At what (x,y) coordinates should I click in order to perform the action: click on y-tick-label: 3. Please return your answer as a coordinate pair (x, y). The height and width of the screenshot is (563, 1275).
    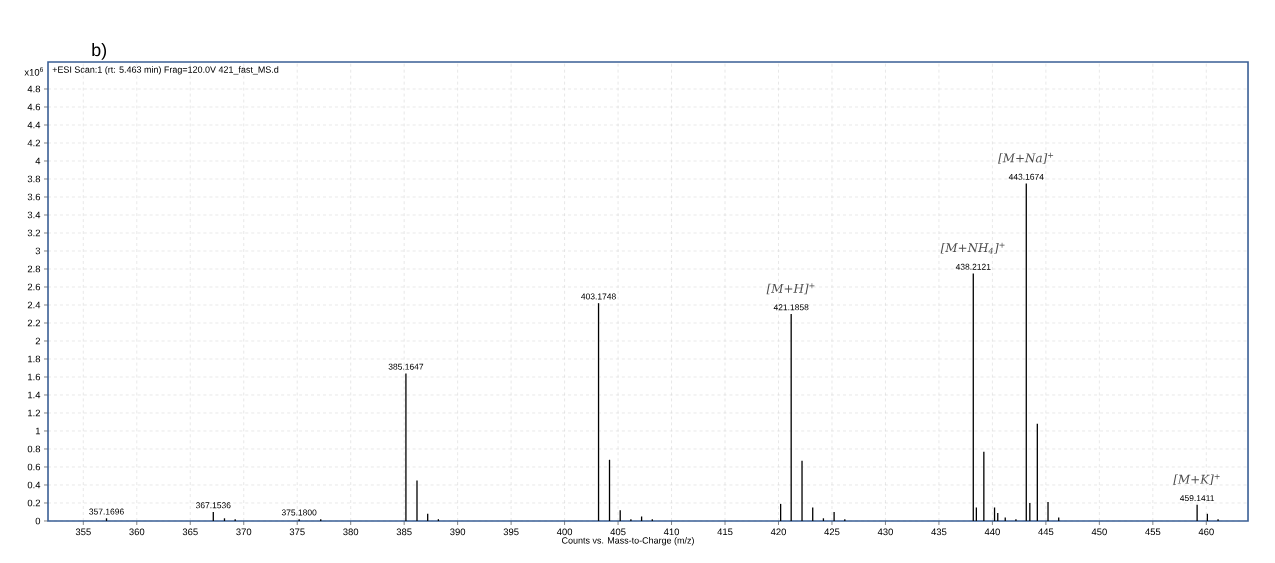
    Looking at the image, I should click on (38, 251).